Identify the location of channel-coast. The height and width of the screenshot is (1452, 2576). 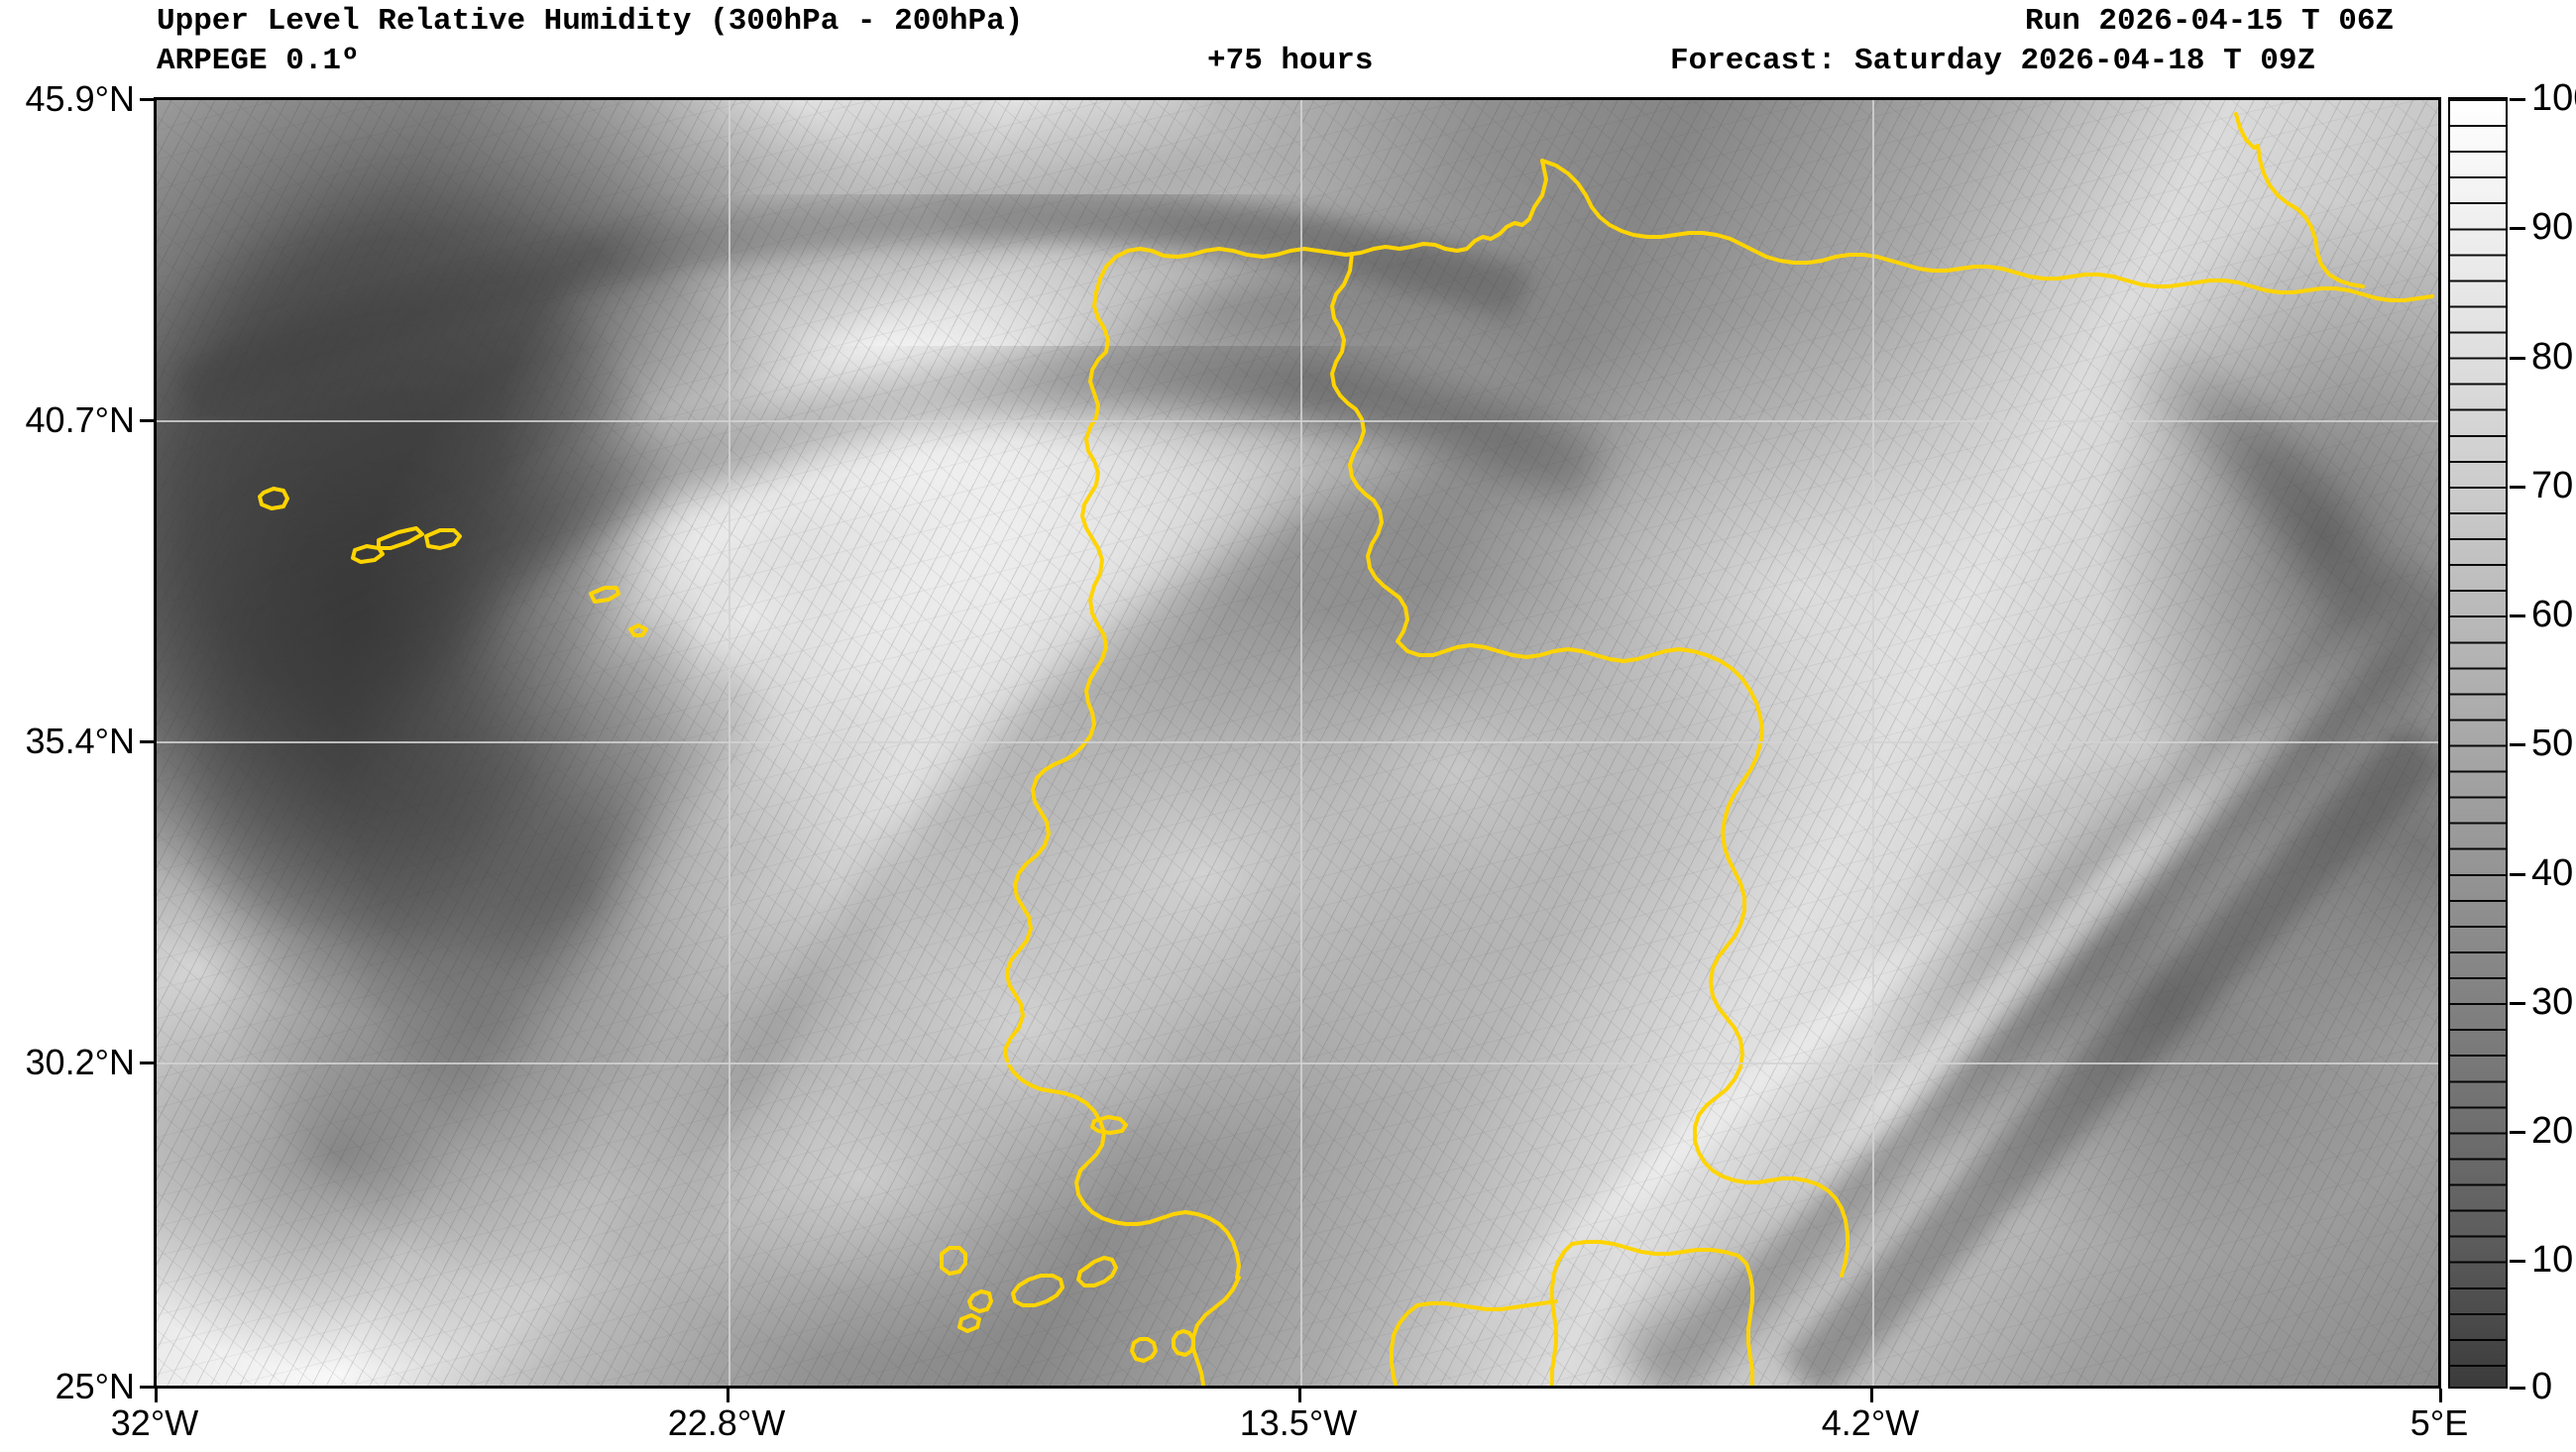
(2247, 131).